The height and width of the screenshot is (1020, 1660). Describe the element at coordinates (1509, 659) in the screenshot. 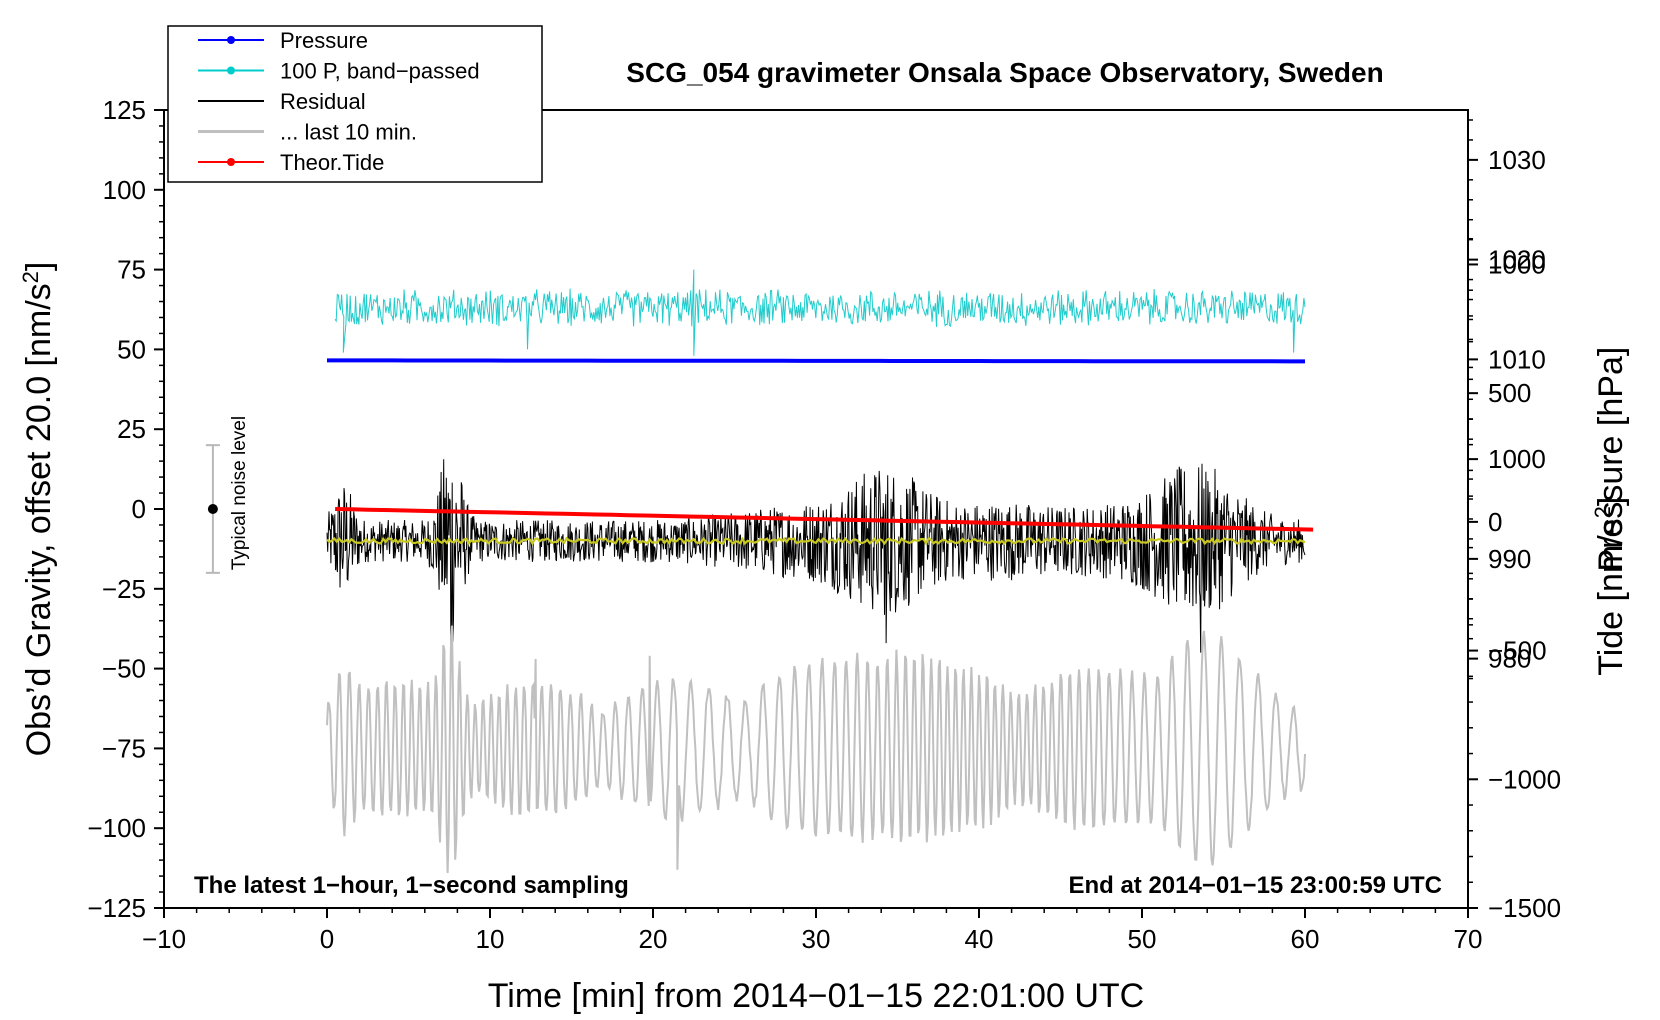

I see `pressure-tick-label: 980` at that location.